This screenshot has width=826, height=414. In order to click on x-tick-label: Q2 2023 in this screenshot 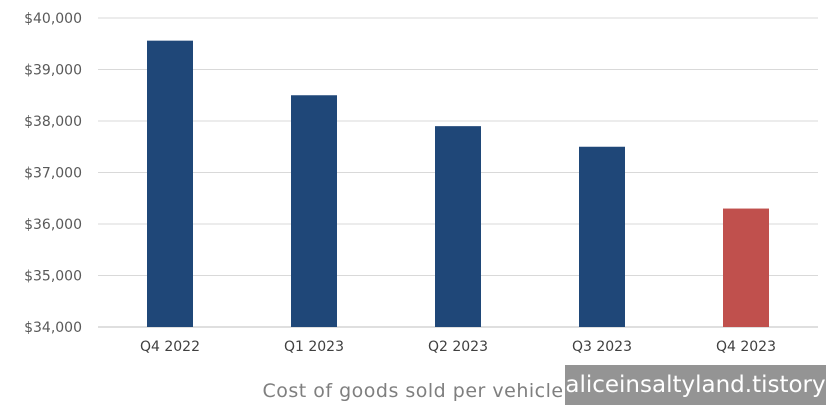, I will do `click(458, 347)`.